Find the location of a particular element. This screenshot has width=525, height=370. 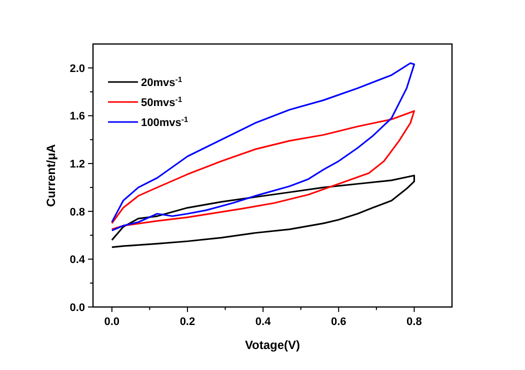

legend-label: 50mvs$^{-1}$ is located at coordinates (162, 101).